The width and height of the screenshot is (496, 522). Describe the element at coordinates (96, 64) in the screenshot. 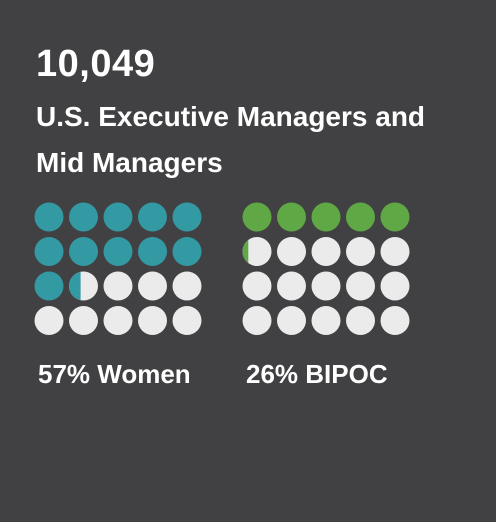

I see `stat-number: 10,049` at that location.